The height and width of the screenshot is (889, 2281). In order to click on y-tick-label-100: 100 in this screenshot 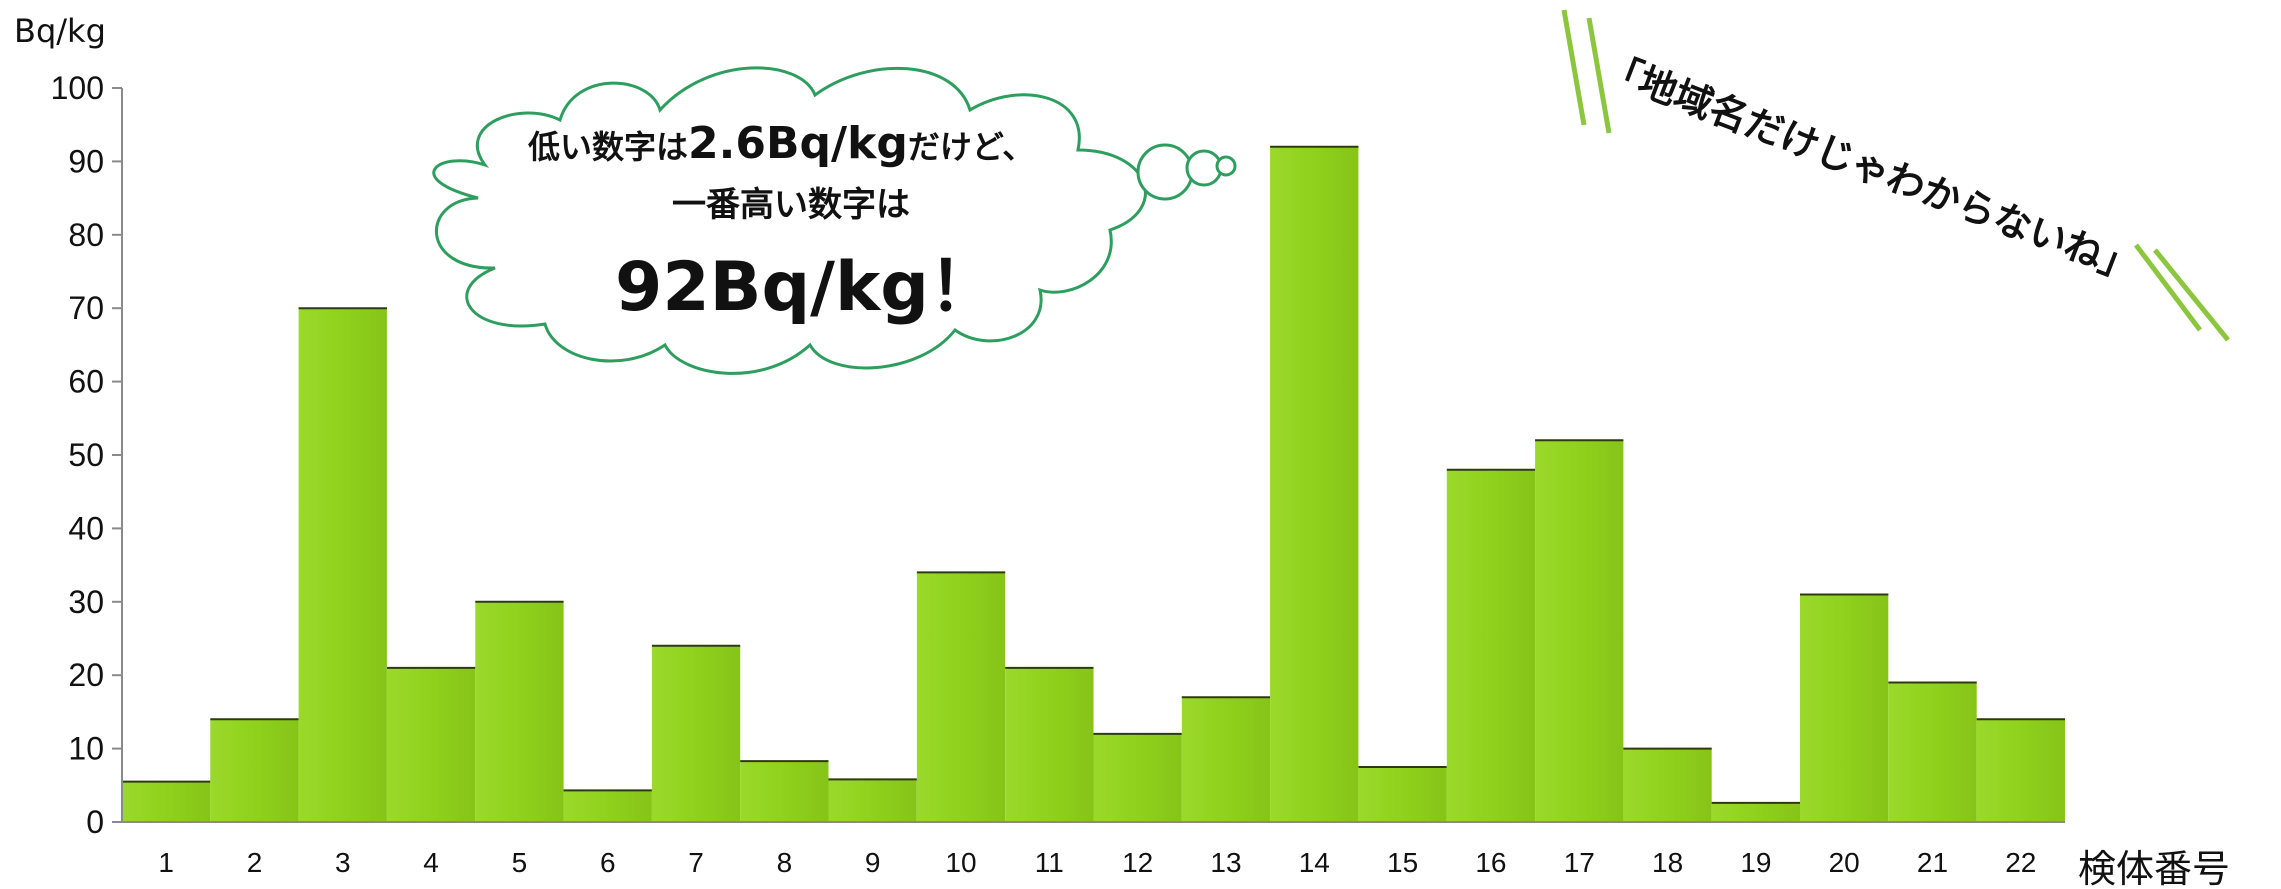, I will do `click(77, 88)`.